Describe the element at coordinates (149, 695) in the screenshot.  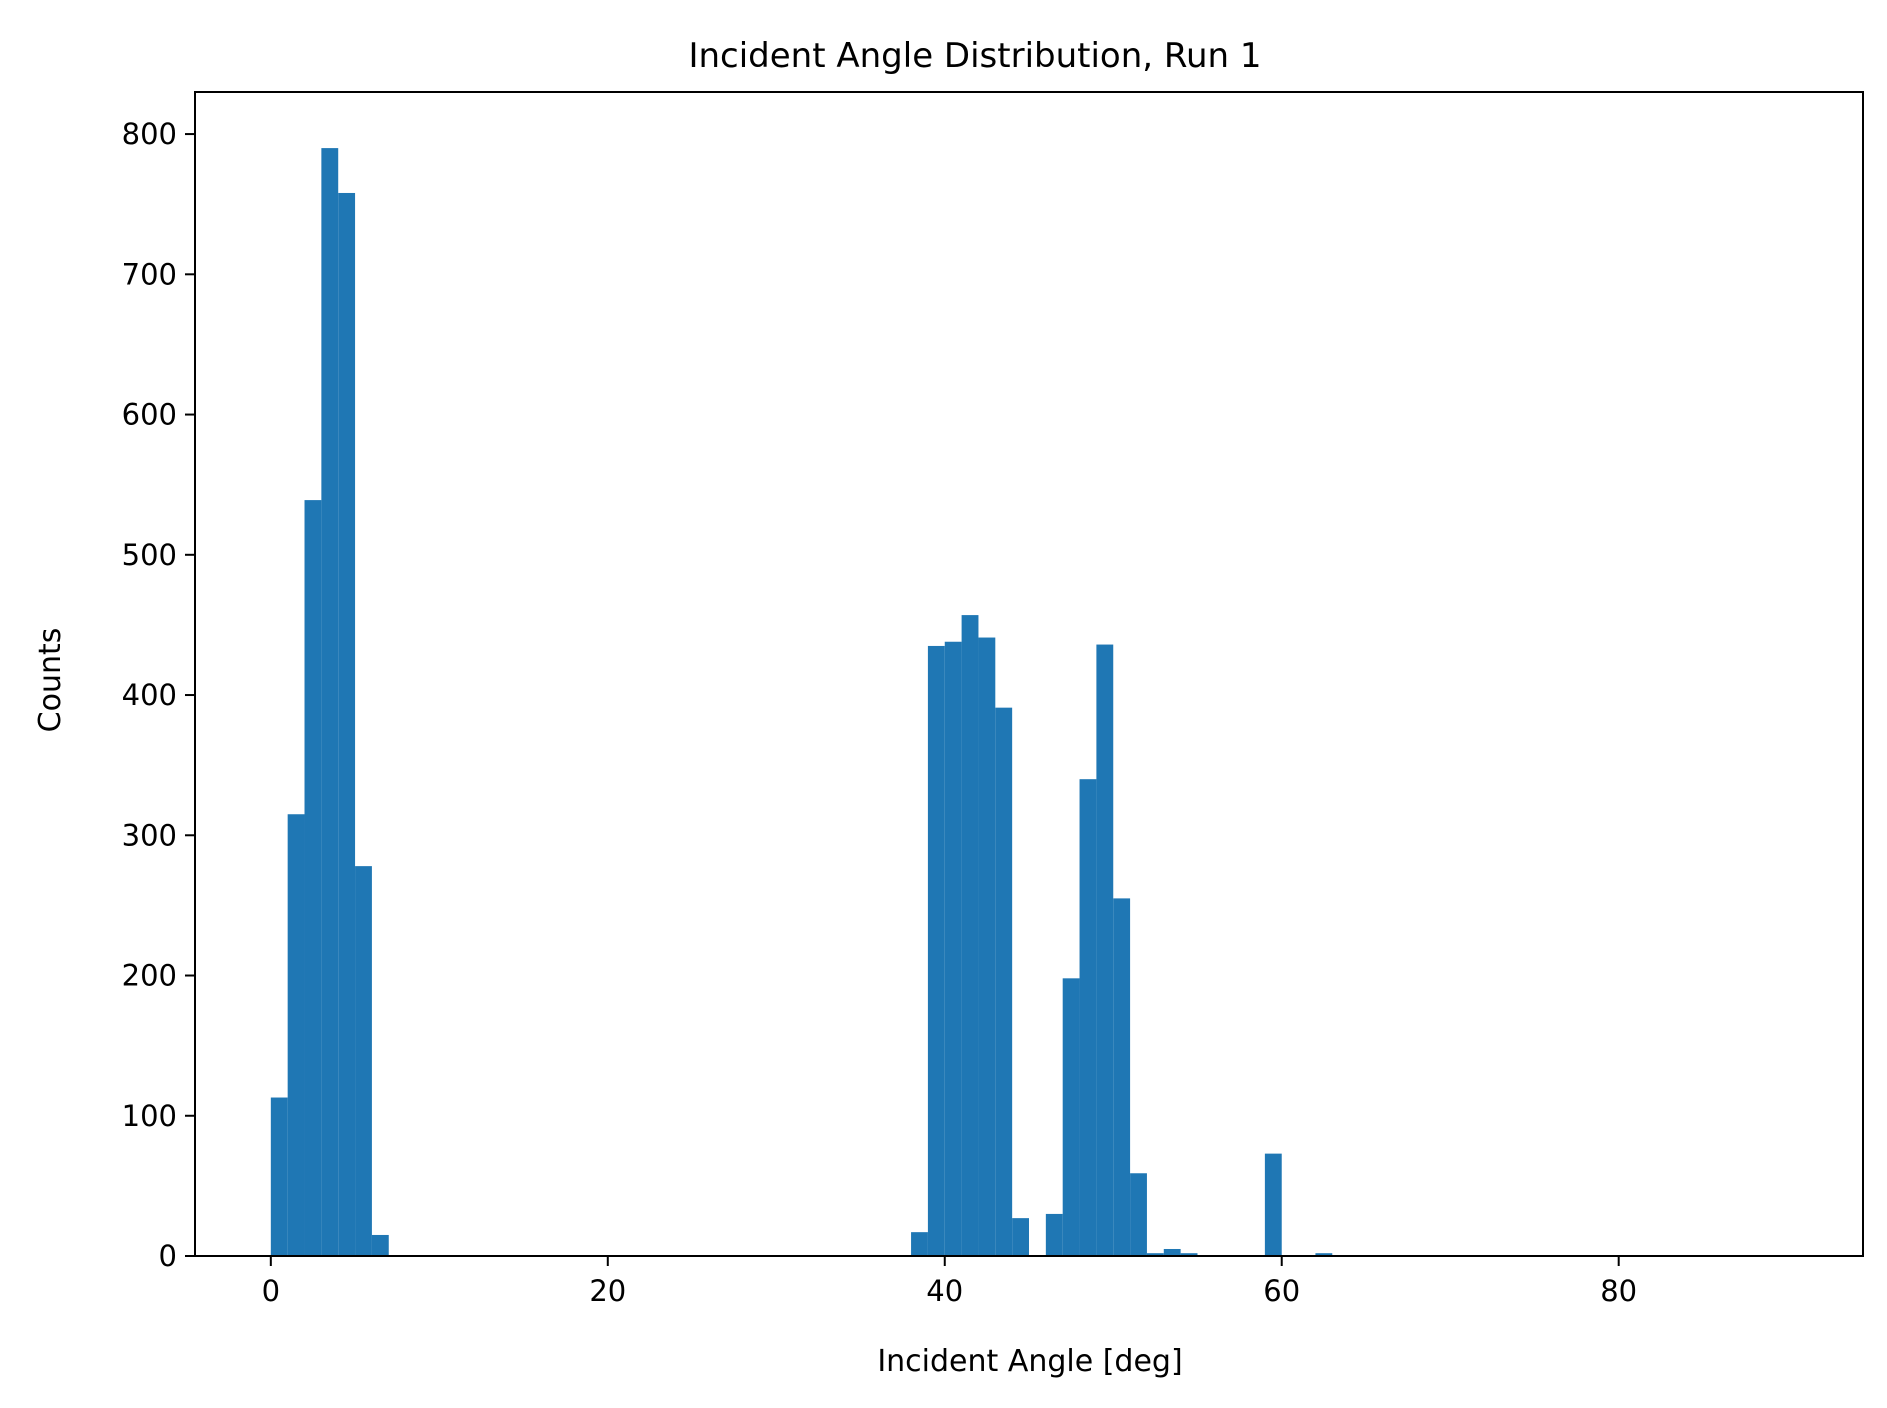
I see `y-tick-label: 400` at that location.